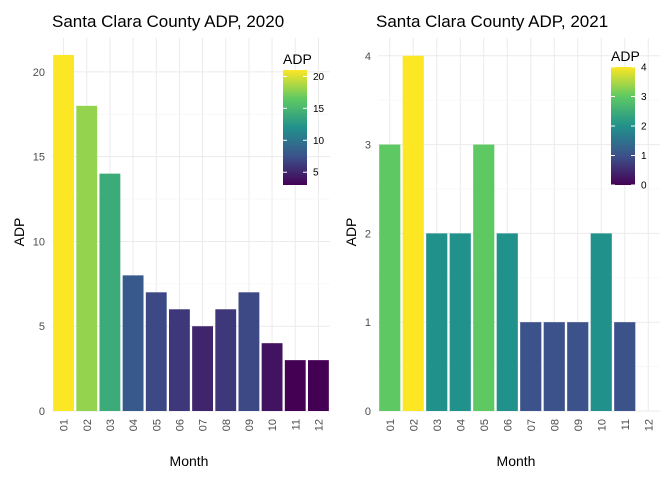 The image size is (672, 485). What do you see at coordinates (39, 242) in the screenshot?
I see `y-tick-label: 10` at bounding box center [39, 242].